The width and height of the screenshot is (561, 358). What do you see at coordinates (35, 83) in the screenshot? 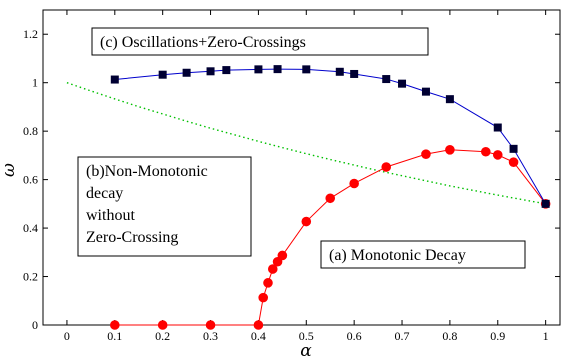
I see `y-tick-label: 1` at bounding box center [35, 83].